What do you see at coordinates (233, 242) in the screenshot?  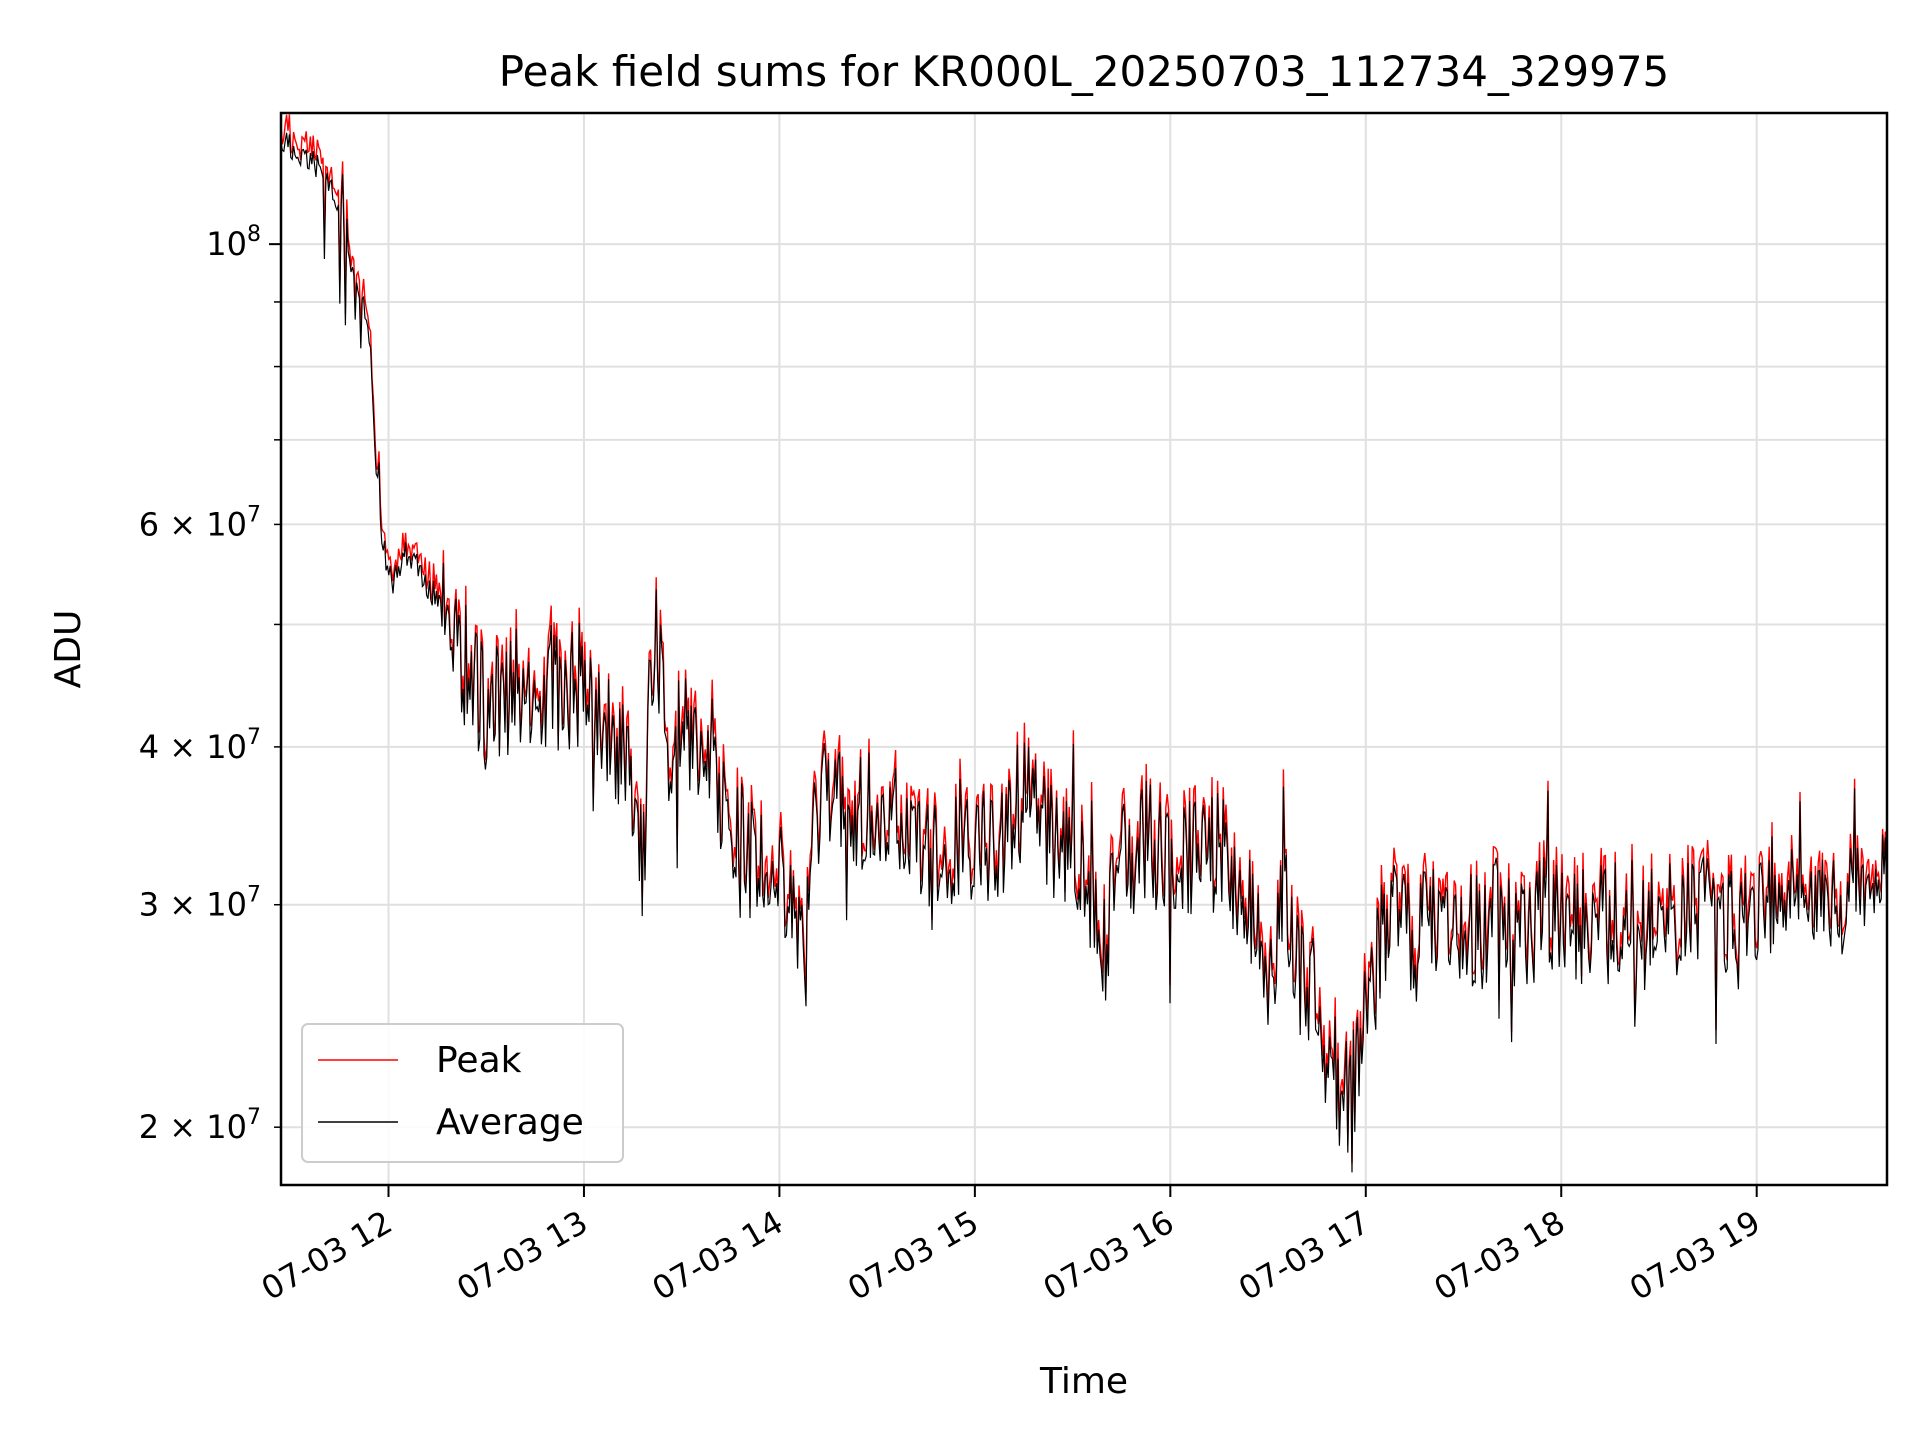 I see `y-tick-label: 108` at bounding box center [233, 242].